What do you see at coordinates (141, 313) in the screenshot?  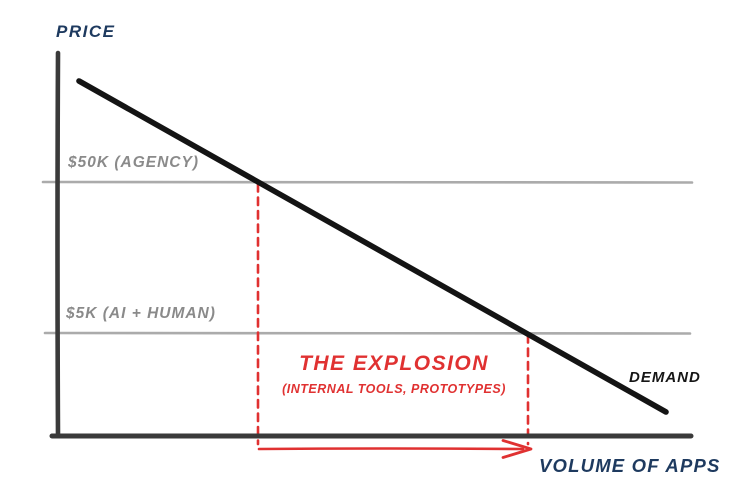 I see `price-label-ai-human: $5K (AI + HUMAN)` at bounding box center [141, 313].